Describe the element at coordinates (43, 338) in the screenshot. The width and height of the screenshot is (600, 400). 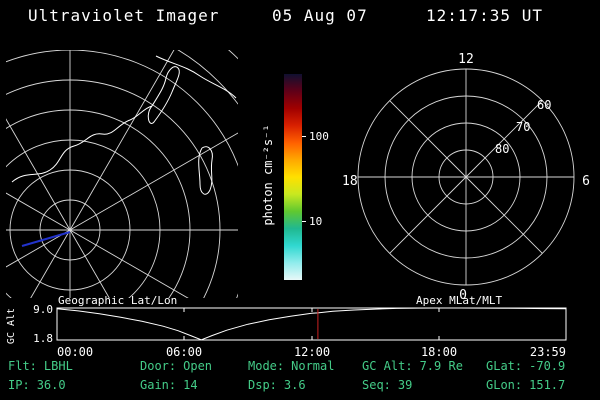
I see `y-tick-min: 1.8` at that location.